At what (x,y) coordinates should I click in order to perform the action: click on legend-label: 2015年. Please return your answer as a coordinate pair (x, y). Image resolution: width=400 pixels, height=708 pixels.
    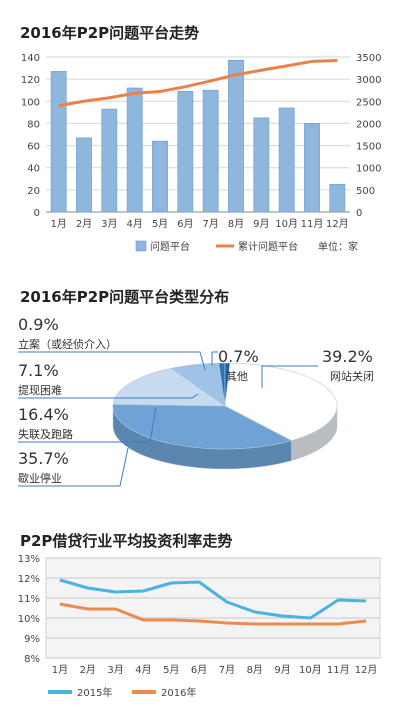
    Looking at the image, I should click on (94, 692).